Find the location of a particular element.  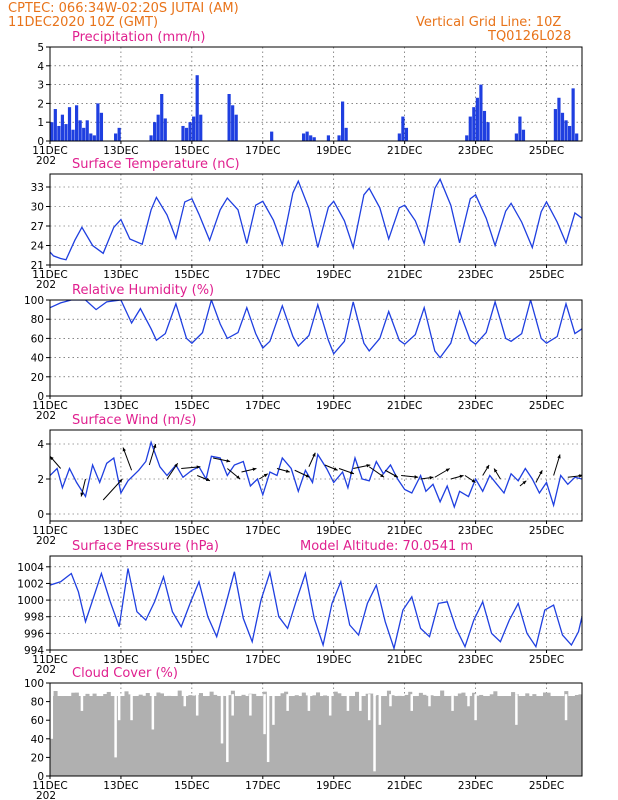

y-tick-label: 60 is located at coordinates (37, 339).